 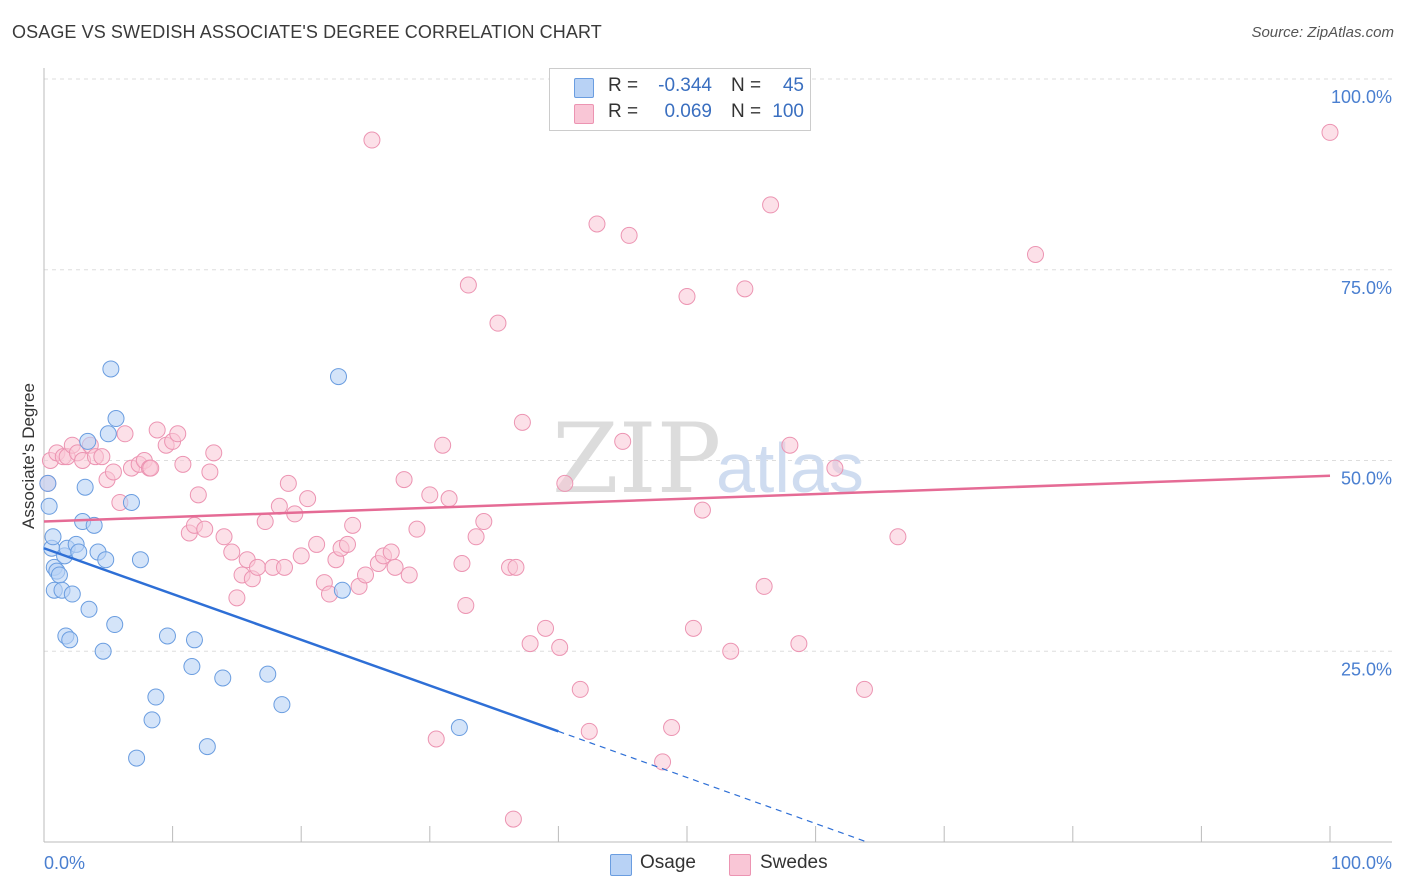 What do you see at coordinates (713, 786) in the screenshot?
I see `osage-trend-extension` at bounding box center [713, 786].